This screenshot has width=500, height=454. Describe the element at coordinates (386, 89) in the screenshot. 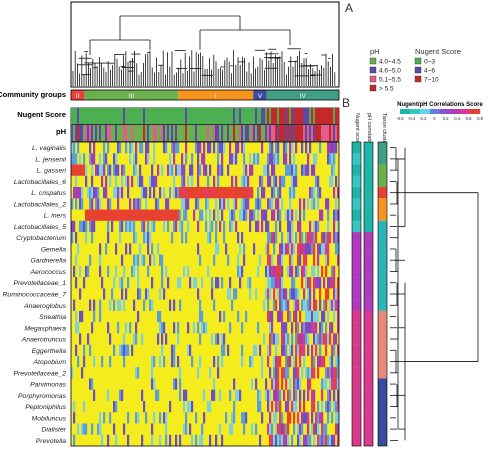

I see `legend-label: > 5.5` at that location.